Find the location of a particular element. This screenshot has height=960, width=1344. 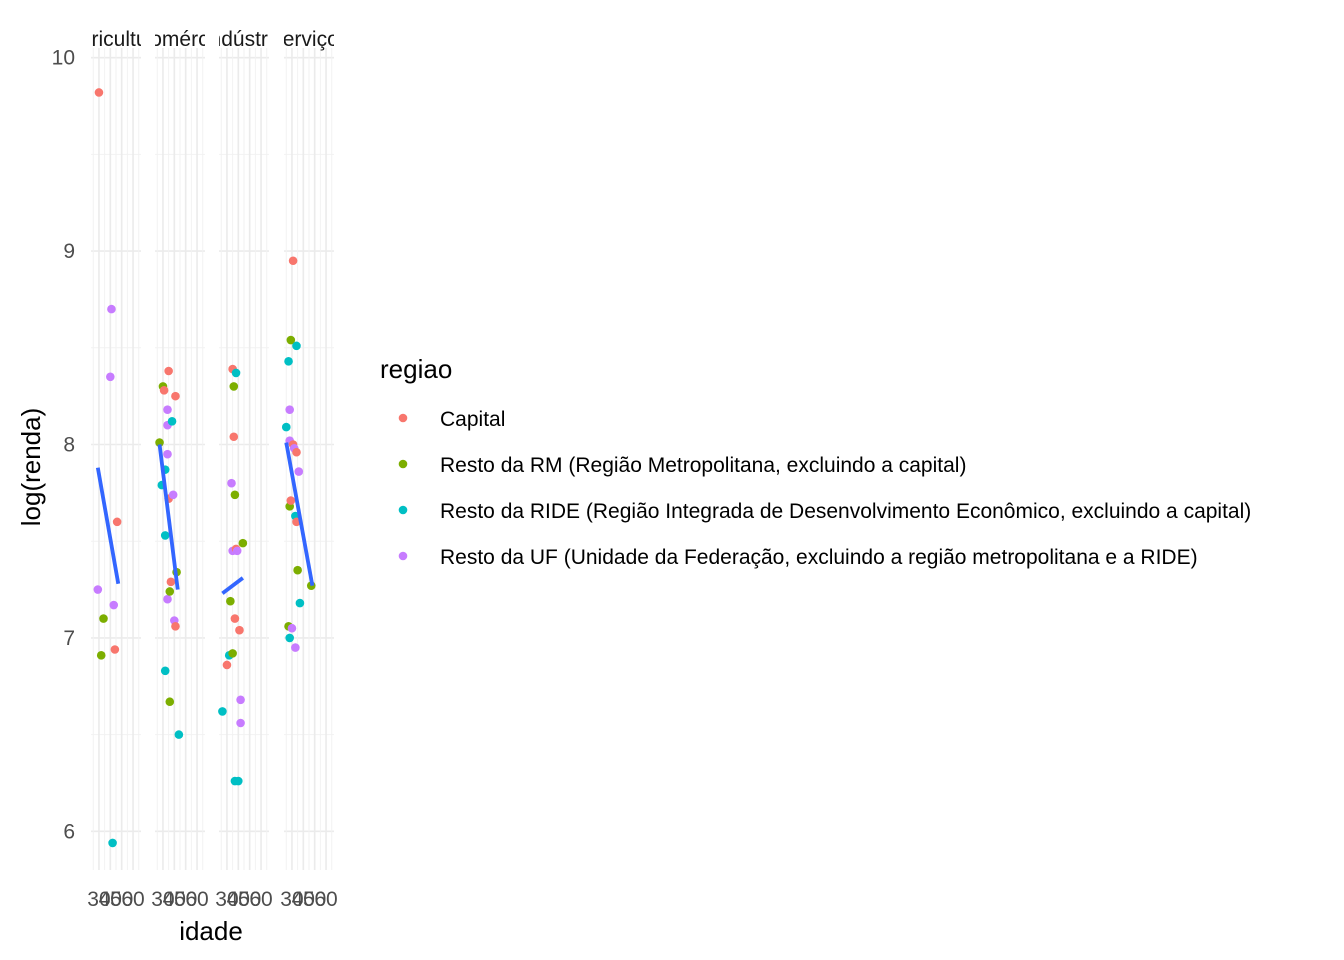

facet-strip-label: Comércio is located at coordinates (180, 39).